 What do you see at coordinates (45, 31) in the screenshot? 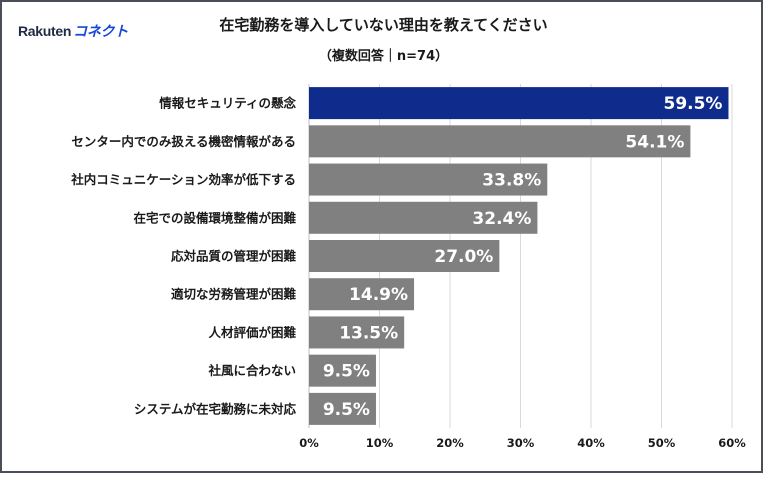
I see `brand-name: Rakuten` at bounding box center [45, 31].